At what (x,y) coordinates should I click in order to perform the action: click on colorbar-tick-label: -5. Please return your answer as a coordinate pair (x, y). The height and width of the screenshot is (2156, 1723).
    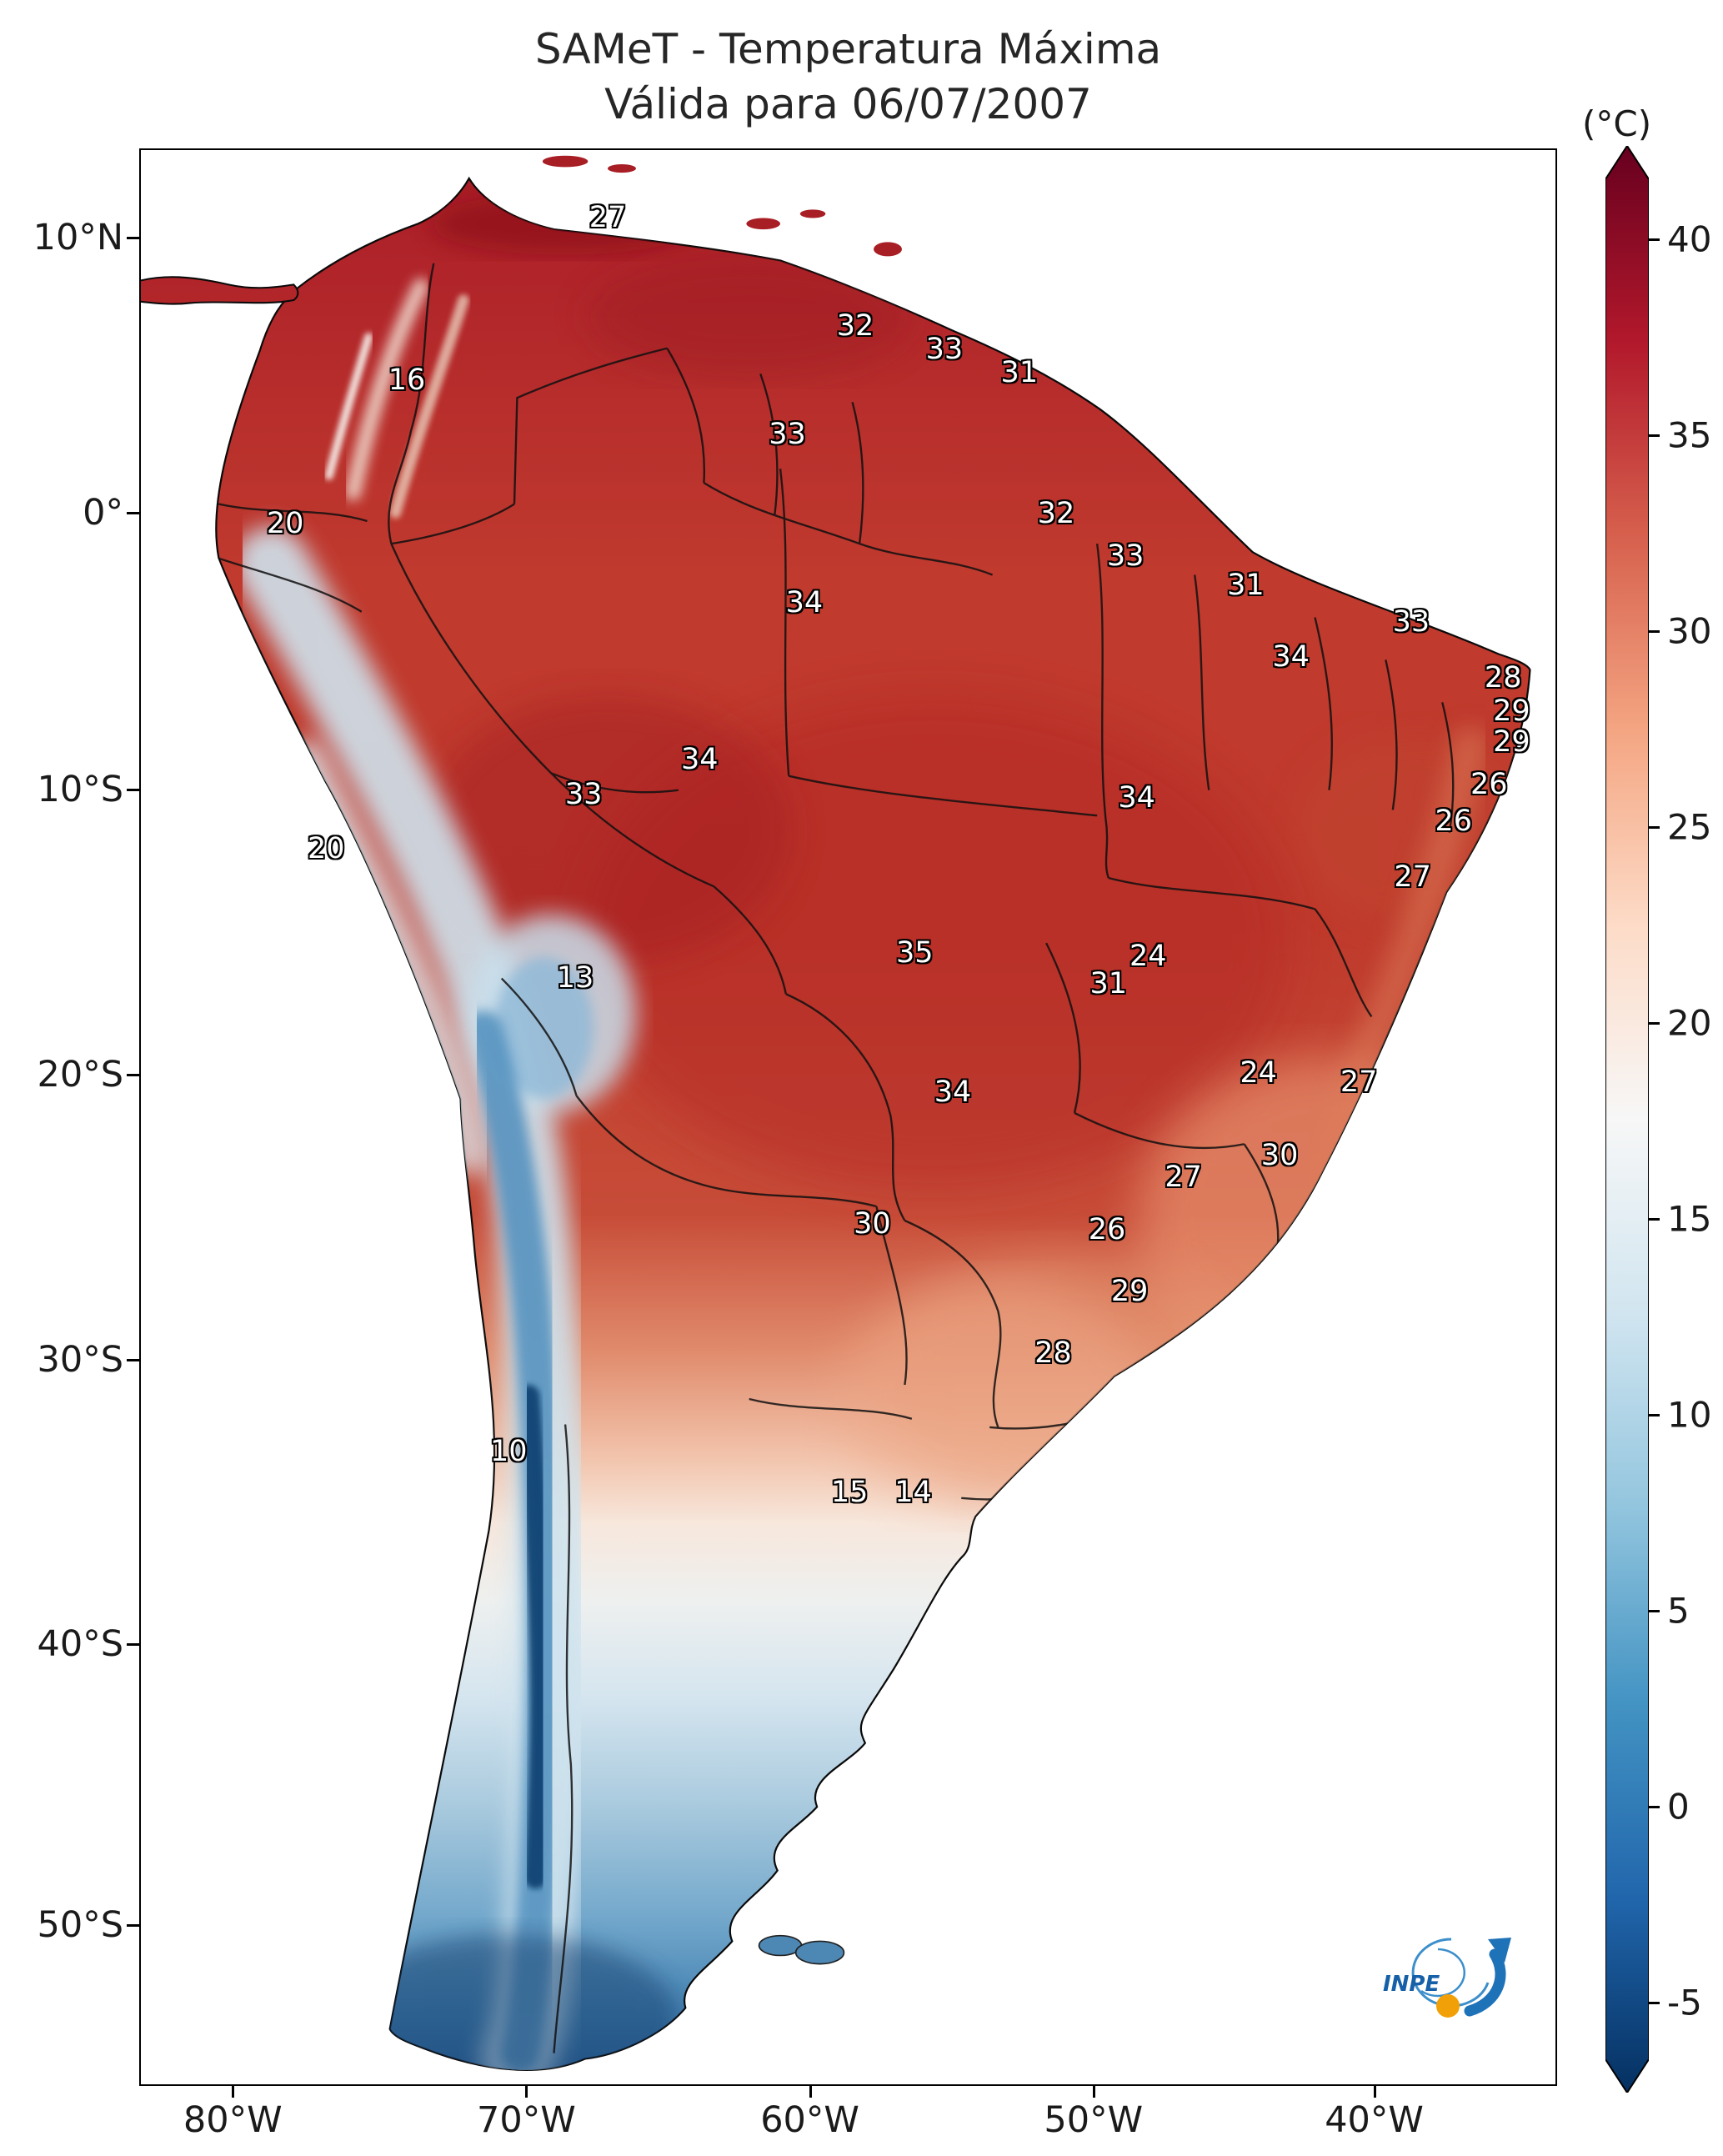
    Looking at the image, I should click on (1684, 2002).